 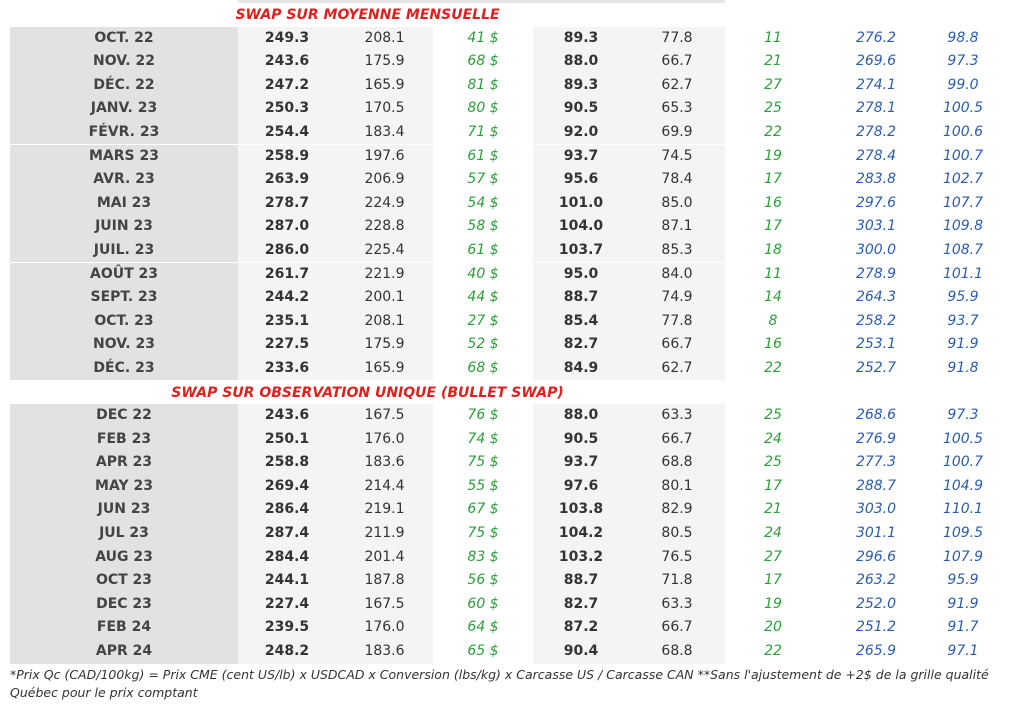 I want to click on cell-value: 54 $, so click(x=483, y=203).